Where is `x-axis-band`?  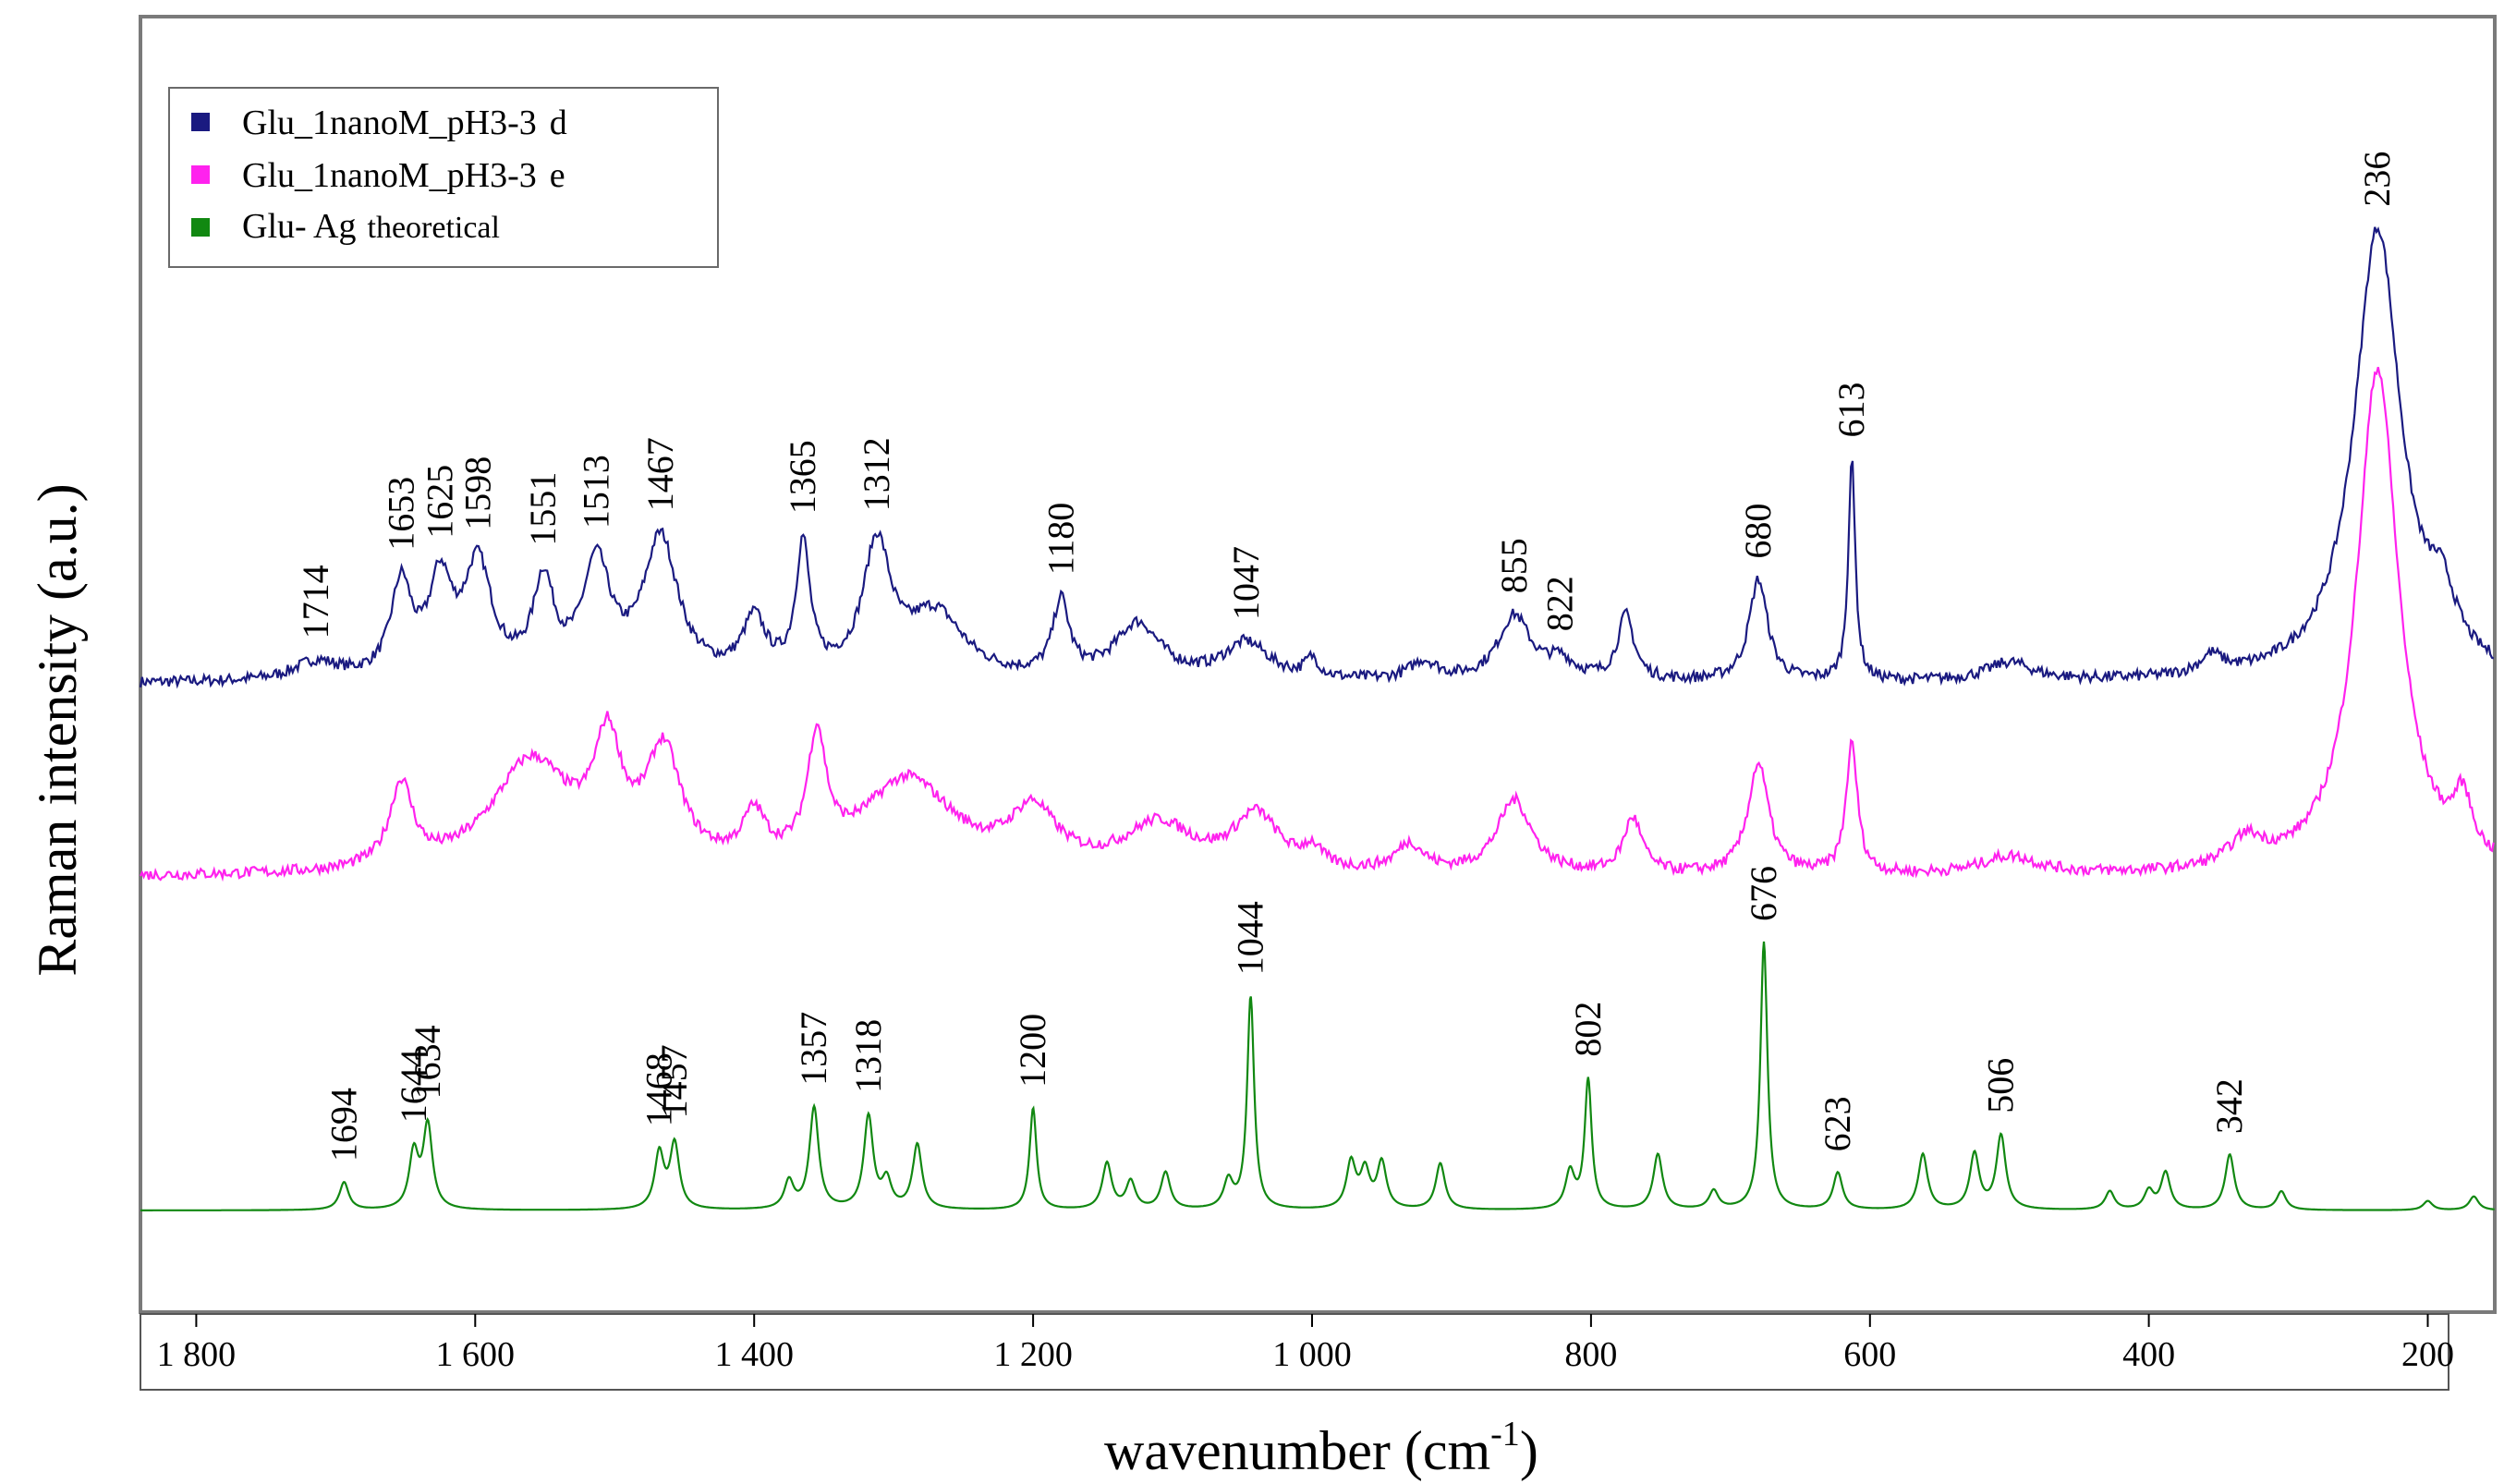 x-axis-band is located at coordinates (1295, 1352).